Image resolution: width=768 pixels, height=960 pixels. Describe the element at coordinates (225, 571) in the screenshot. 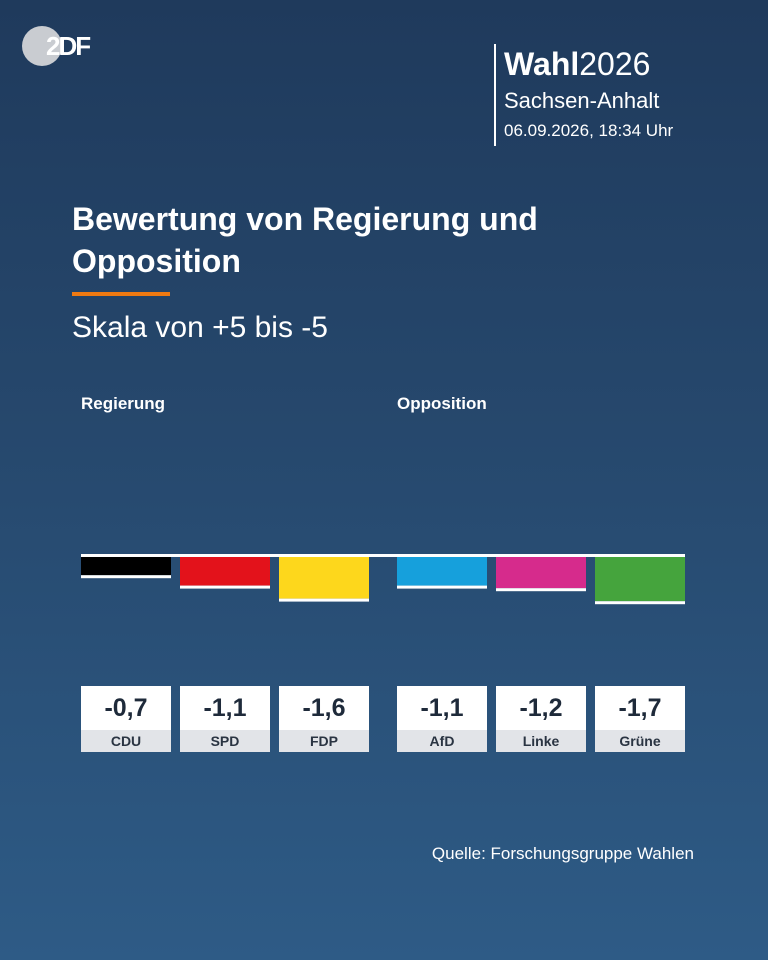

I see `bar-spd` at that location.